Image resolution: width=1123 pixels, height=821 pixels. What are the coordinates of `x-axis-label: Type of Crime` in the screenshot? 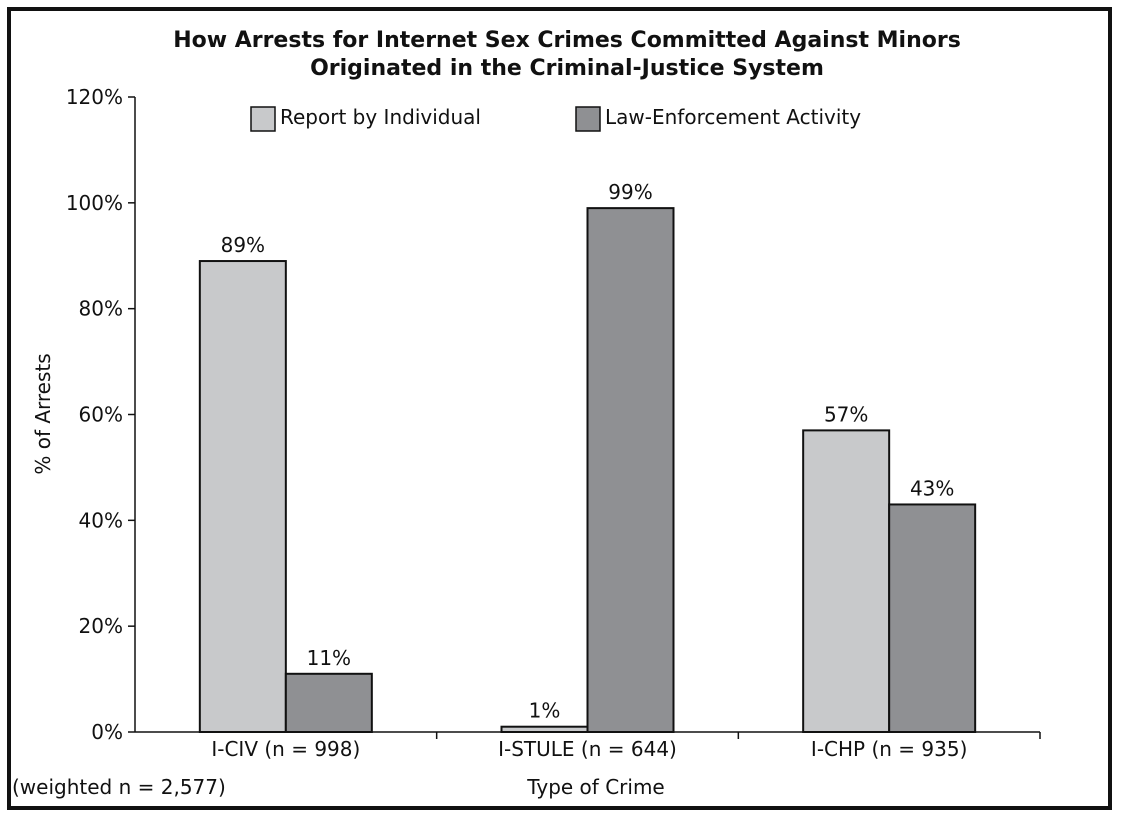 It's located at (595, 787).